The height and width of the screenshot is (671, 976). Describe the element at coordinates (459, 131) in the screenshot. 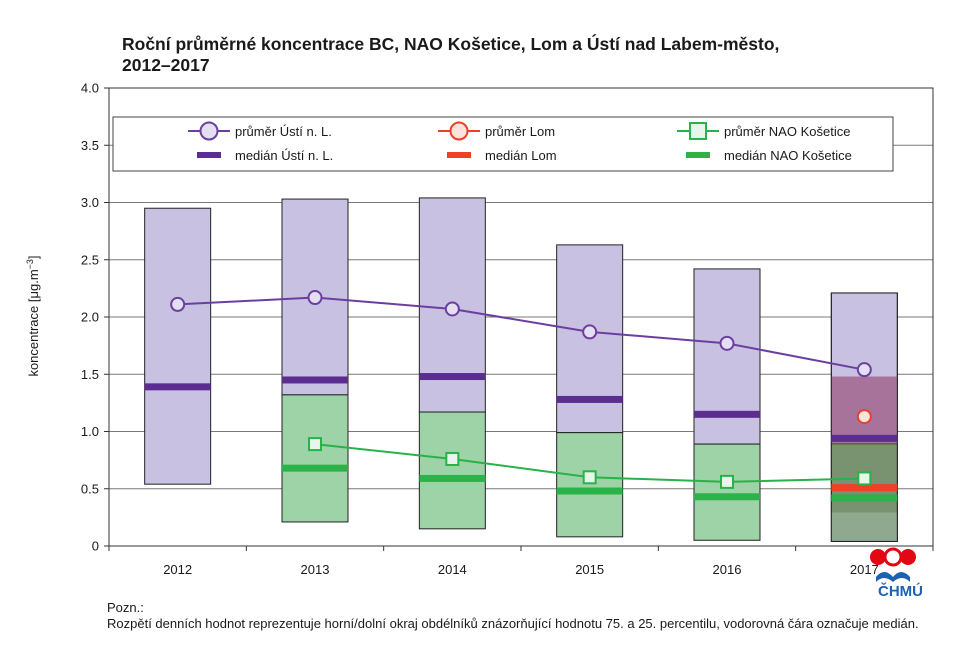

I see `legend-lom-marker` at that location.